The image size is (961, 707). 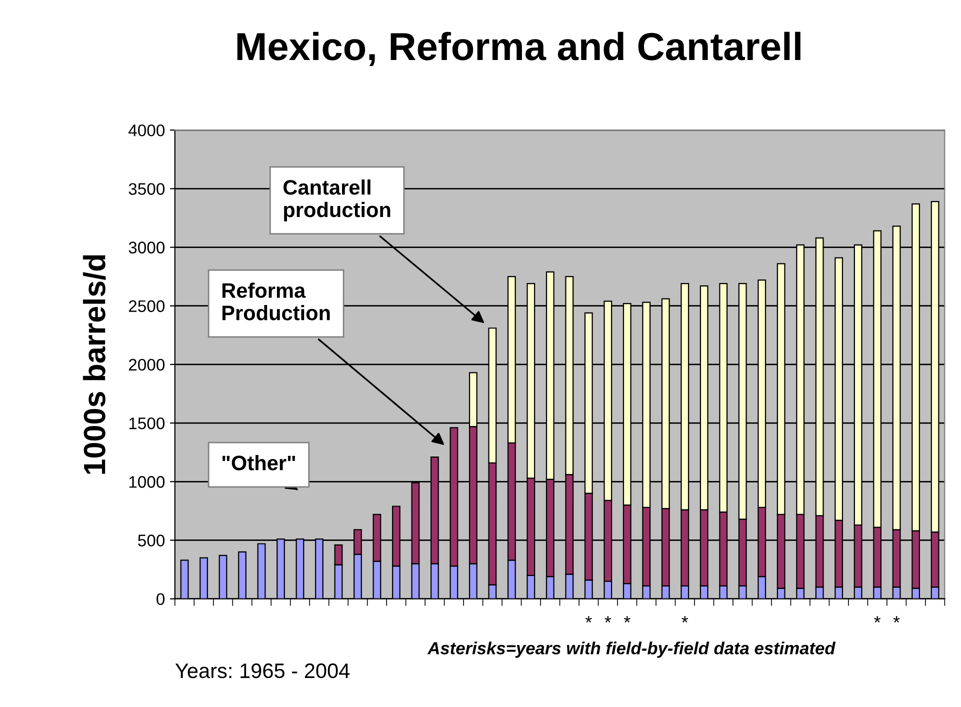 I want to click on y-tick-label: 0, so click(x=160, y=599).